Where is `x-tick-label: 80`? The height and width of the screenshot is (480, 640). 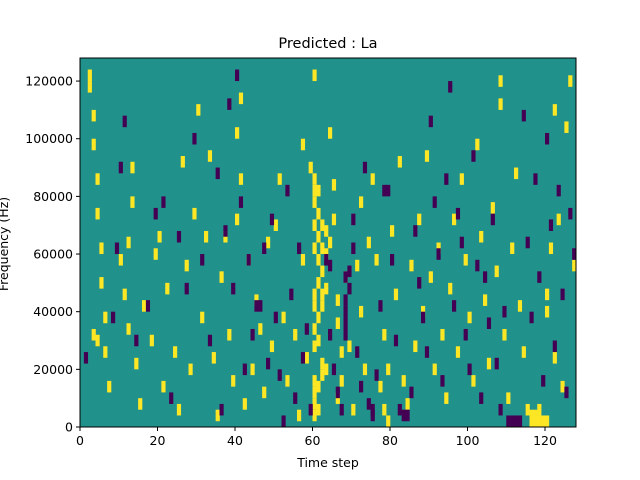
x-tick-label: 80 is located at coordinates (390, 440).